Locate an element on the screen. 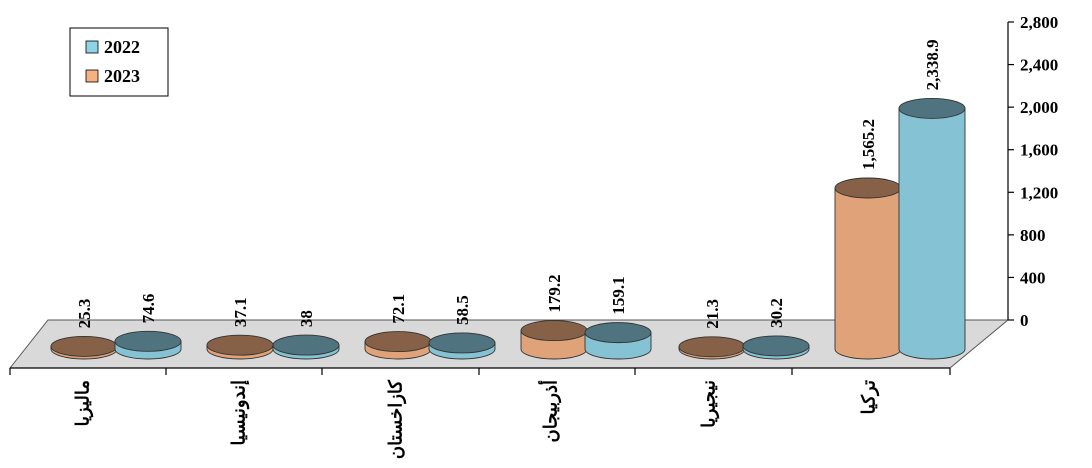 The height and width of the screenshot is (468, 1092). value-label: 2,338.9 is located at coordinates (932, 64).